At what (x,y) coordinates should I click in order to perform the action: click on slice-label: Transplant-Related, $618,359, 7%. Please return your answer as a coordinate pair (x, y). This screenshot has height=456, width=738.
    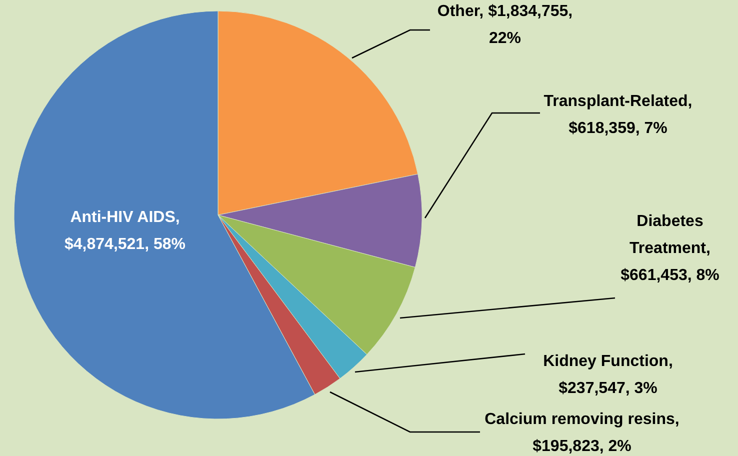
    Looking at the image, I should click on (618, 115).